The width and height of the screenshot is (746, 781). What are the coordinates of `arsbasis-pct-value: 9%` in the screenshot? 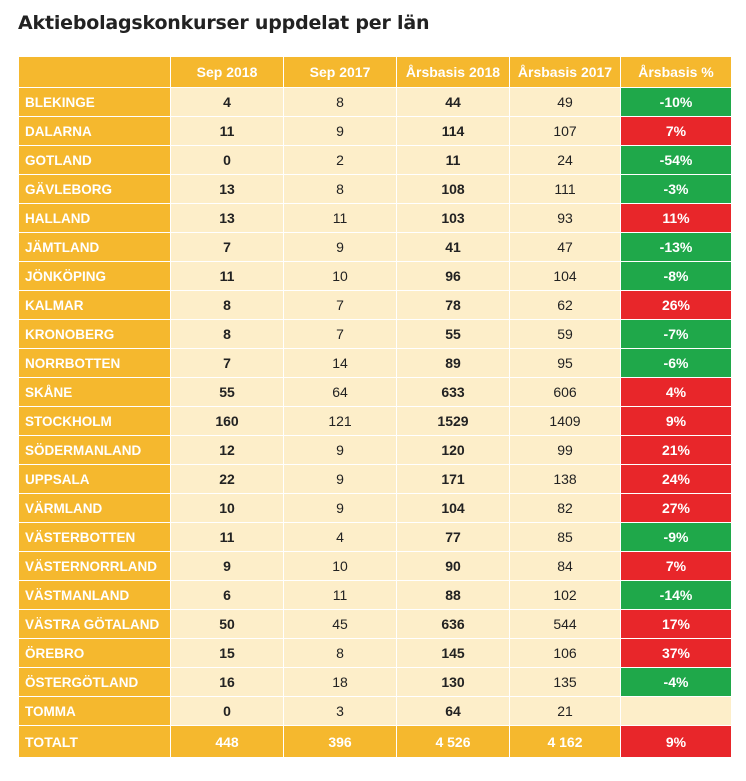 It's located at (676, 421).